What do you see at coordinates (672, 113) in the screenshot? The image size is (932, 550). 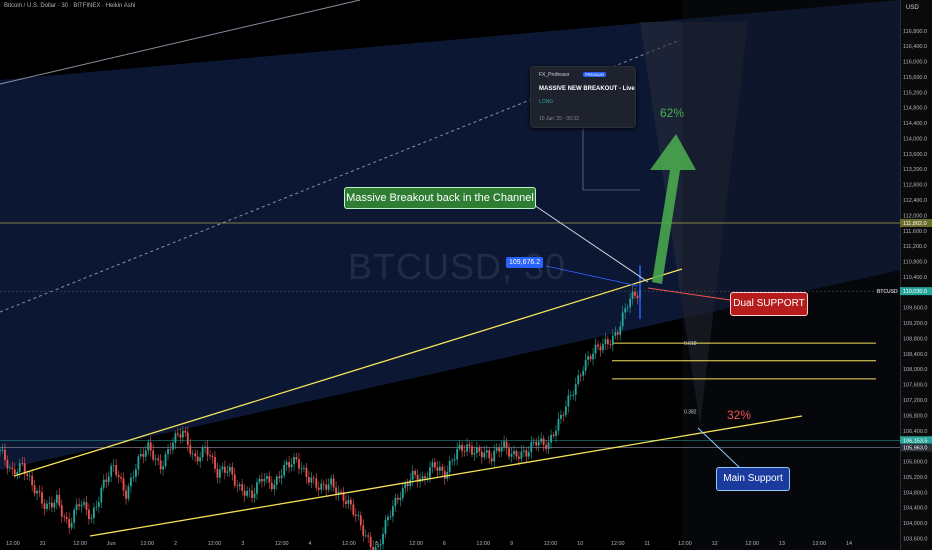 I see `upside-percent-label: 62%` at bounding box center [672, 113].